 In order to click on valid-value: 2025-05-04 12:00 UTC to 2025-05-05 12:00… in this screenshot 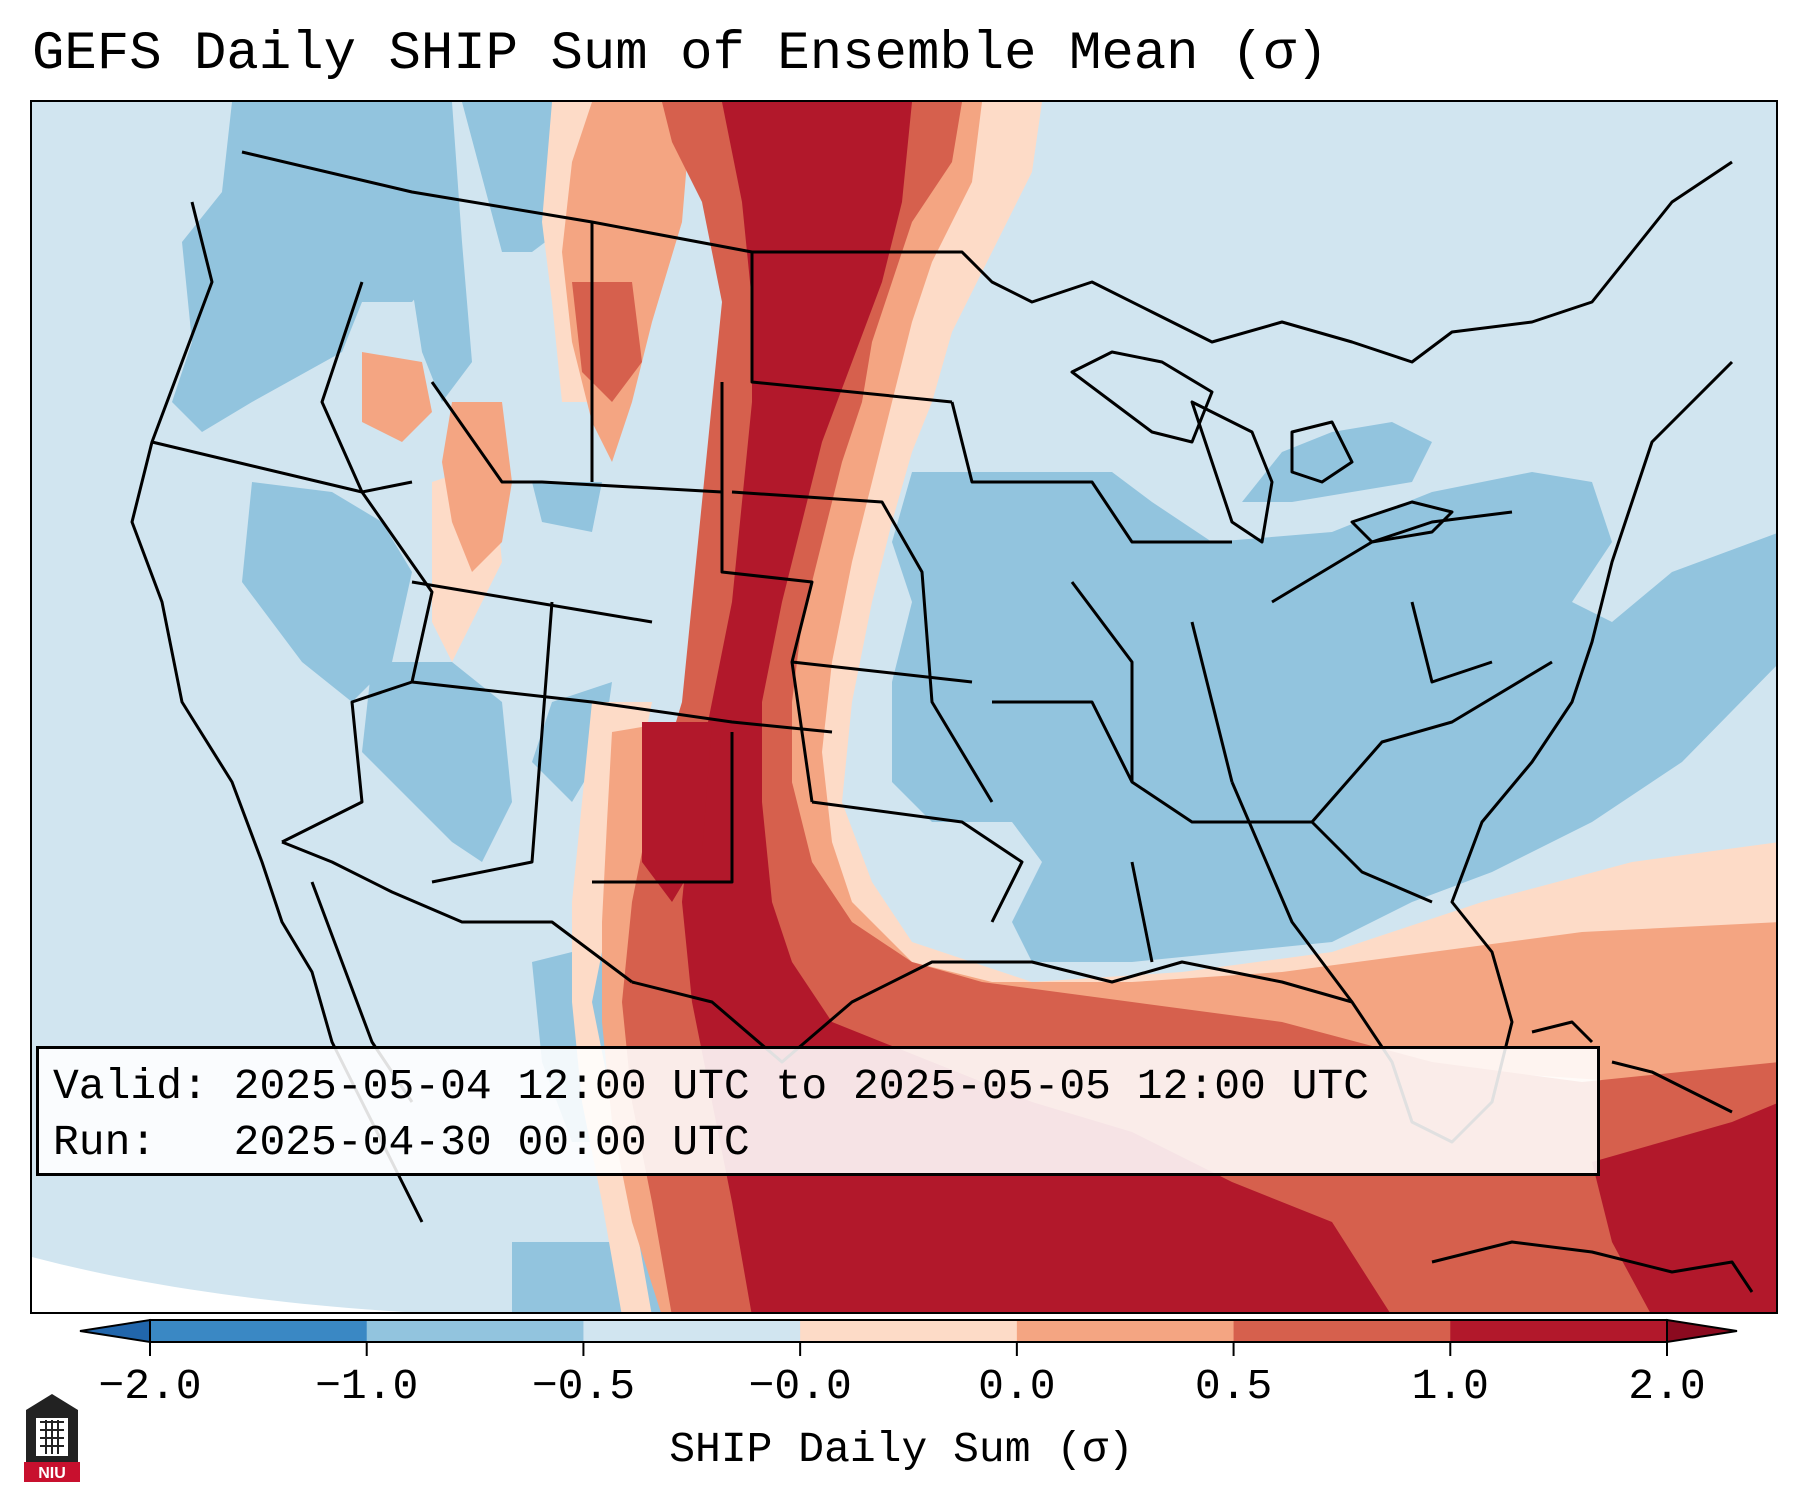, I will do `click(801, 1086)`.